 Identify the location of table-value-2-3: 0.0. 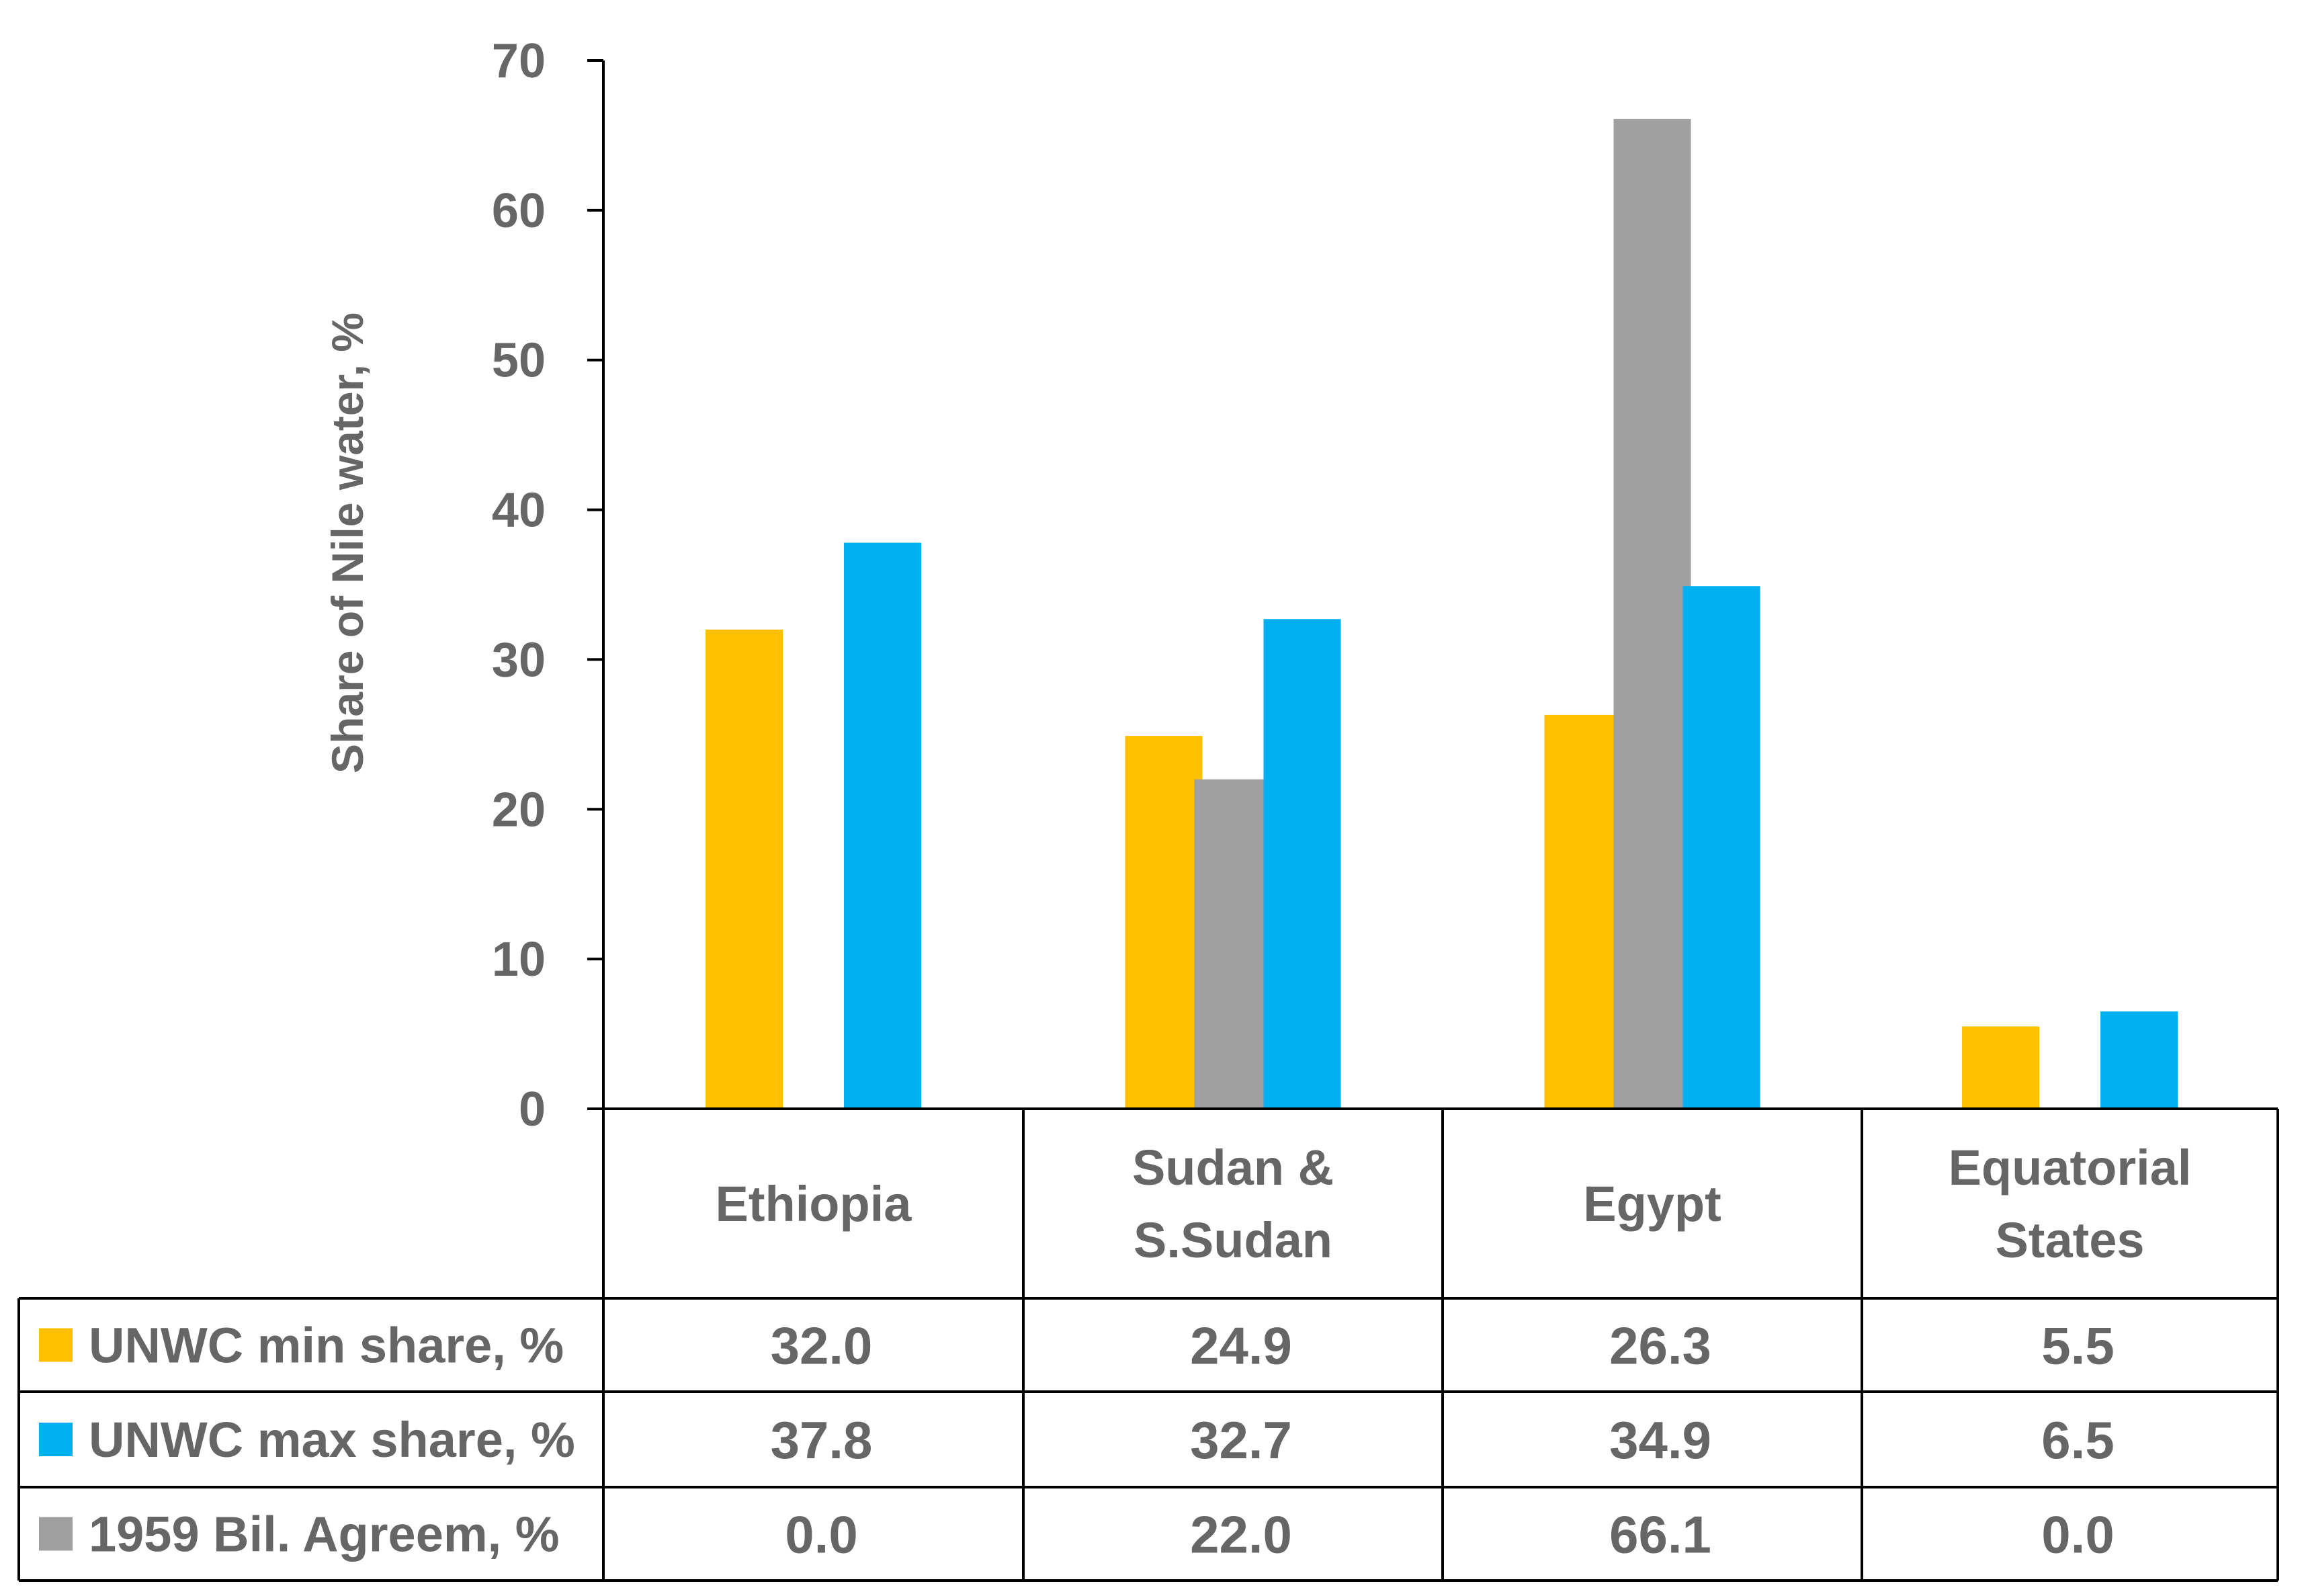
(2077, 1535).